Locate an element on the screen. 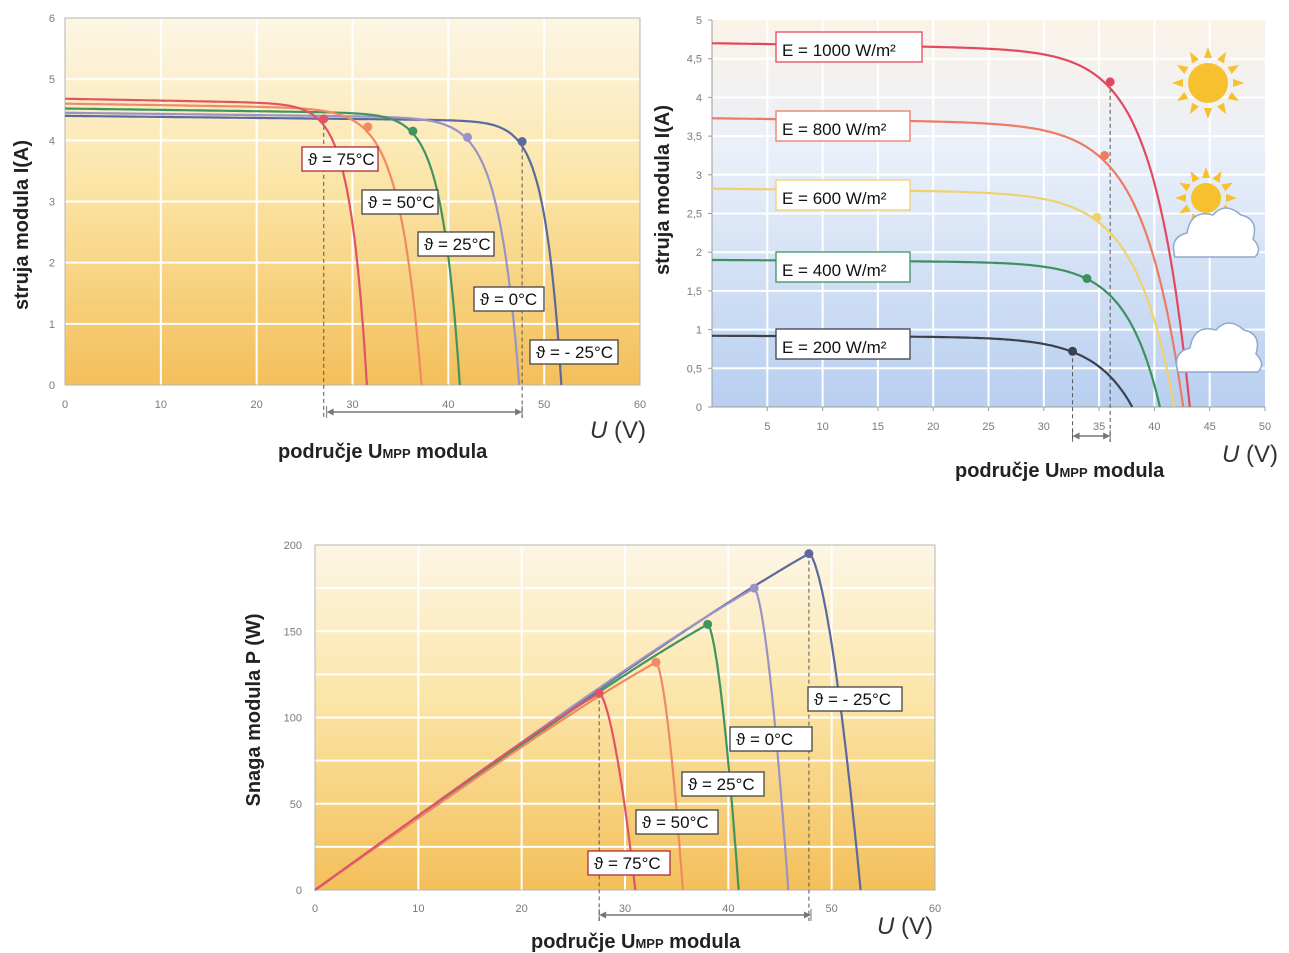  y-axis-label: struja modula I(A) is located at coordinates (22, 225).